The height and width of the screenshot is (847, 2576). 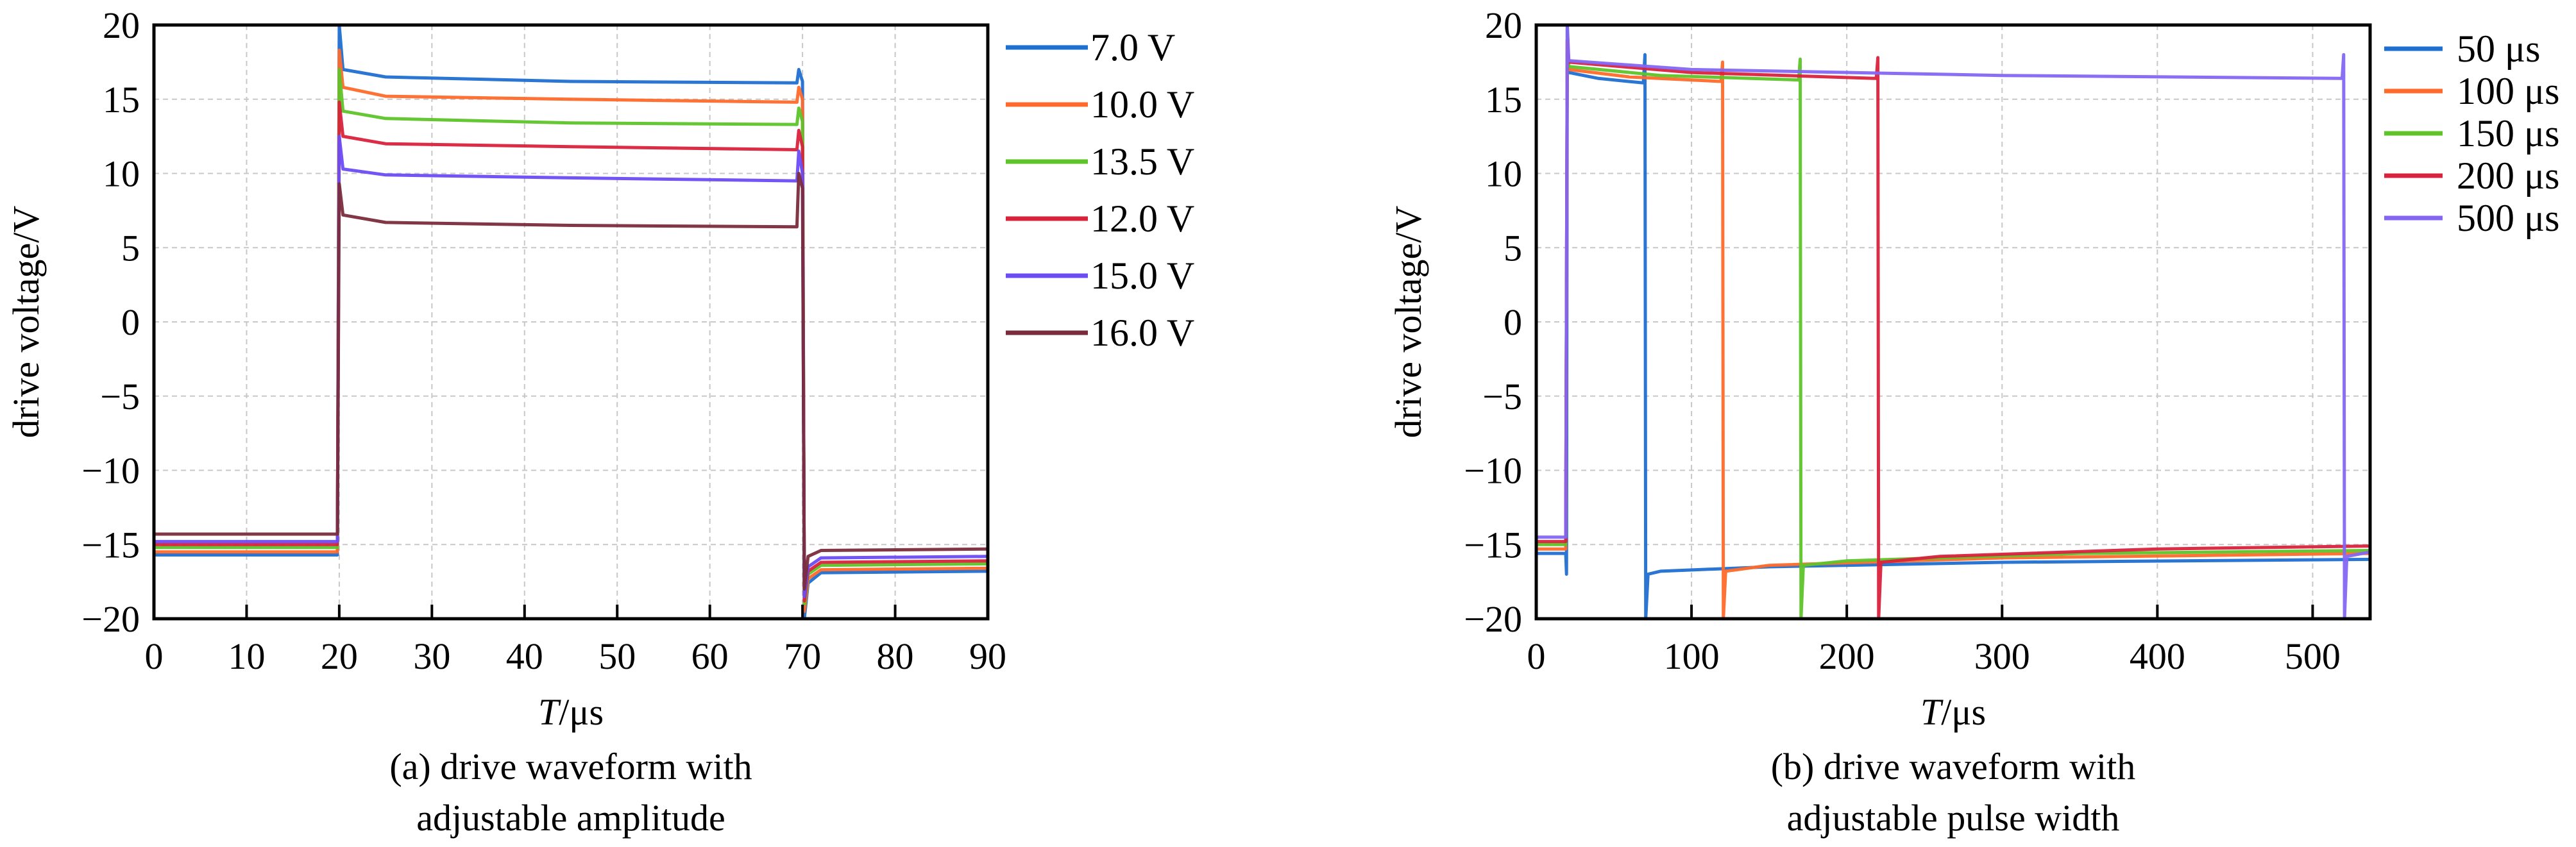 I want to click on caption-line-2: adjustable pulse width, so click(x=1953, y=818).